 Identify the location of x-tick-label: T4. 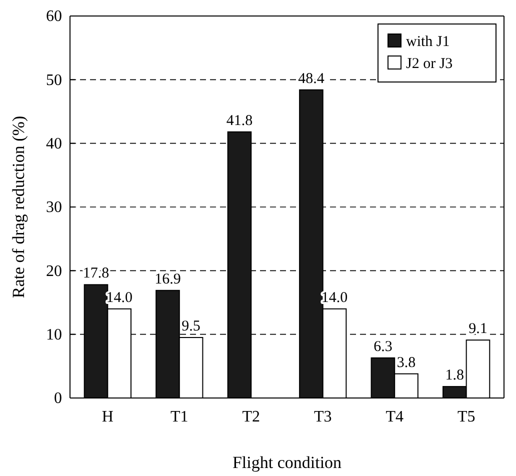
(395, 417).